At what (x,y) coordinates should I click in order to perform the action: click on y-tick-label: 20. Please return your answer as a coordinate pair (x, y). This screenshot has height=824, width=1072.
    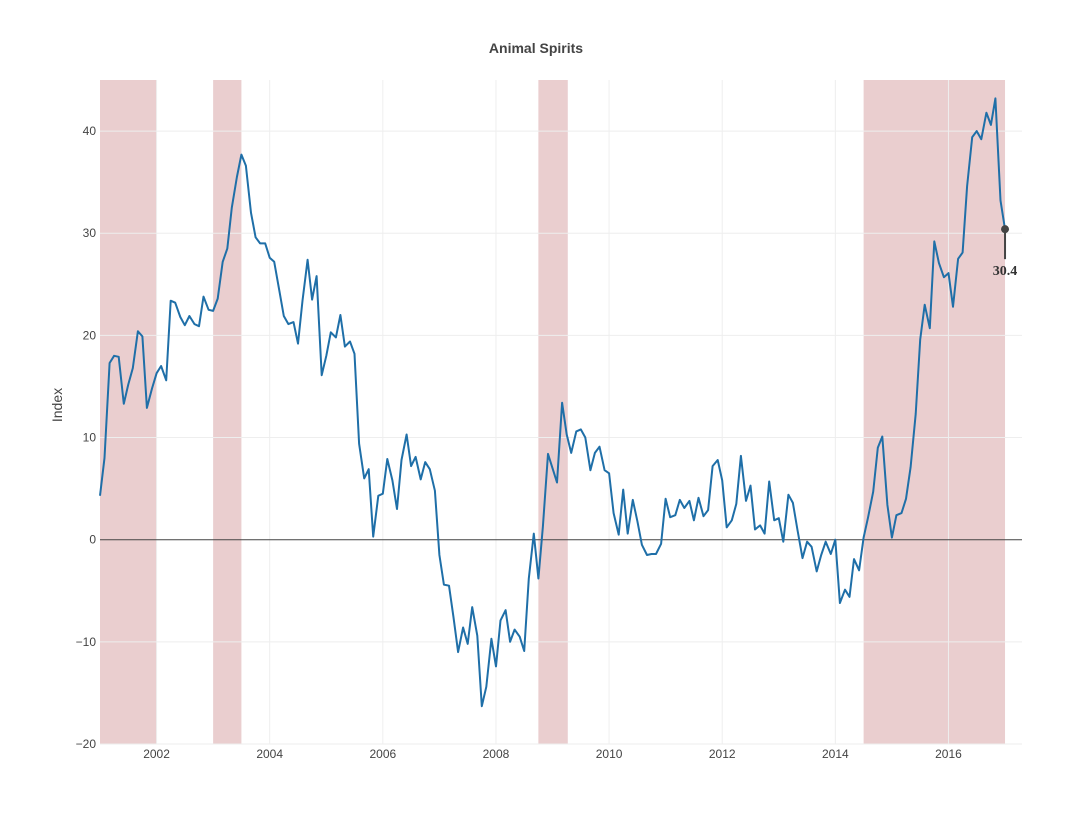
    Looking at the image, I should click on (90, 335).